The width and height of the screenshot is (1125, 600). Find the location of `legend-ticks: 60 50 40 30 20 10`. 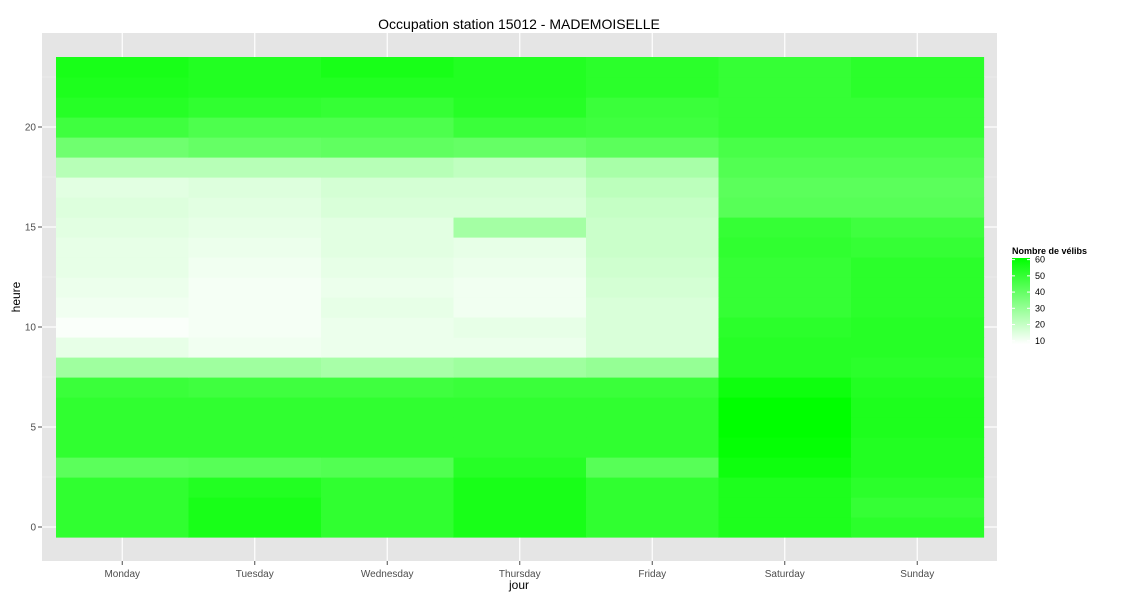

legend-ticks: 60 50 40 30 20 10 is located at coordinates (1028, 300).